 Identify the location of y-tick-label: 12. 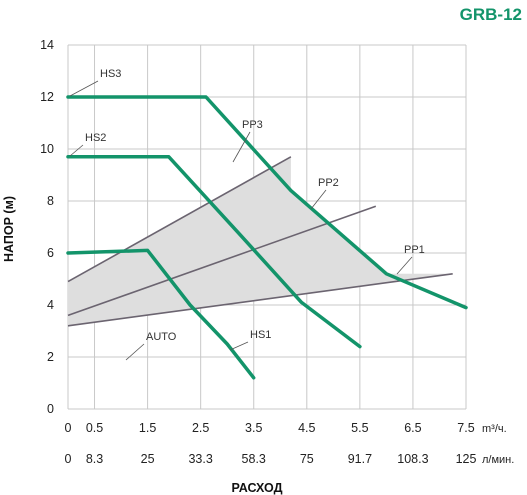
(47, 97).